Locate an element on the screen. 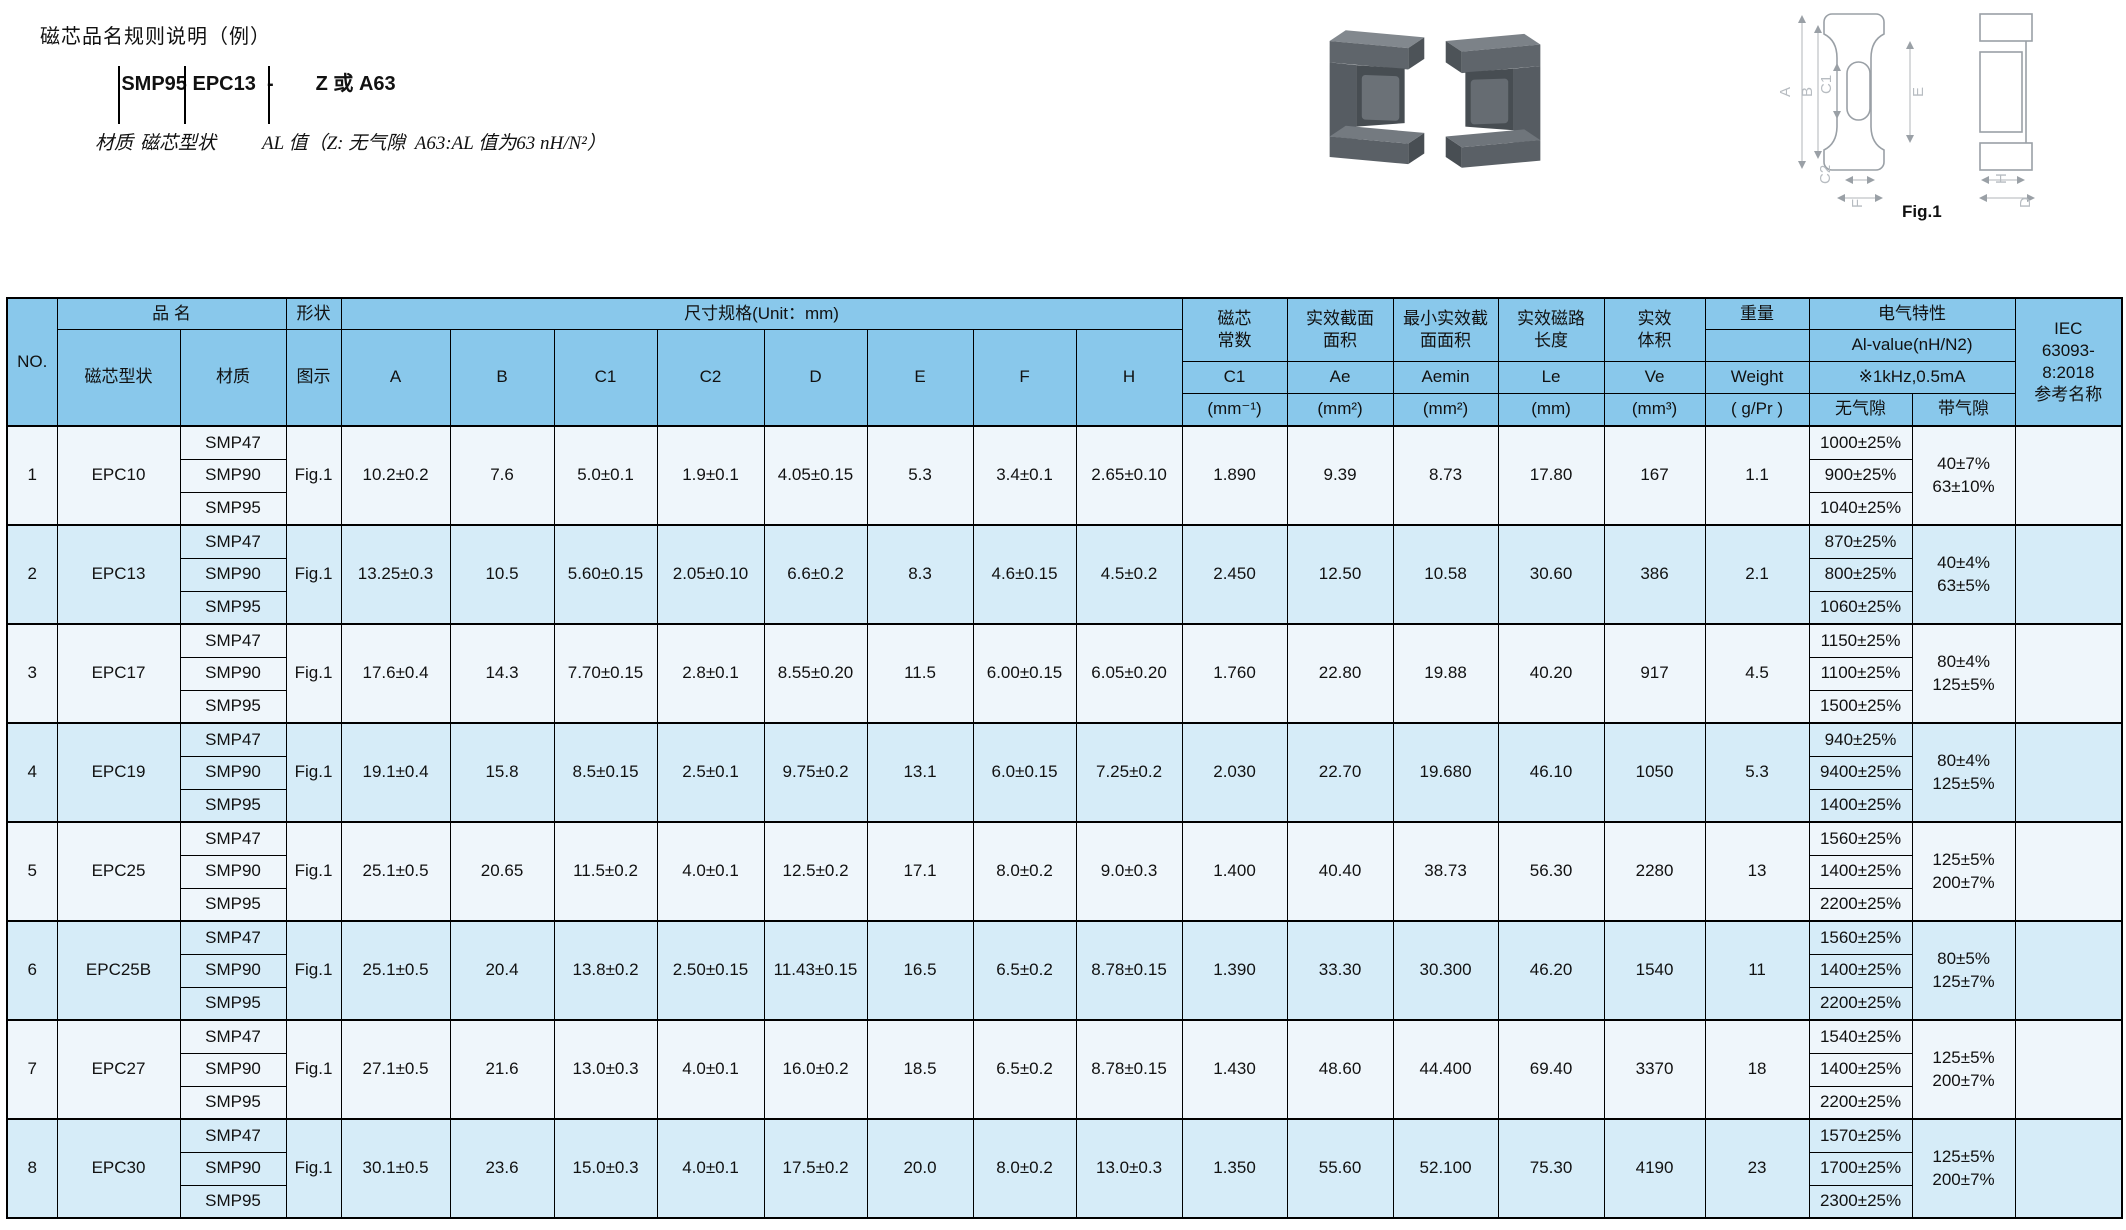 The image size is (2126, 1230). dim-value: 12.5±0.2 is located at coordinates (815, 871).